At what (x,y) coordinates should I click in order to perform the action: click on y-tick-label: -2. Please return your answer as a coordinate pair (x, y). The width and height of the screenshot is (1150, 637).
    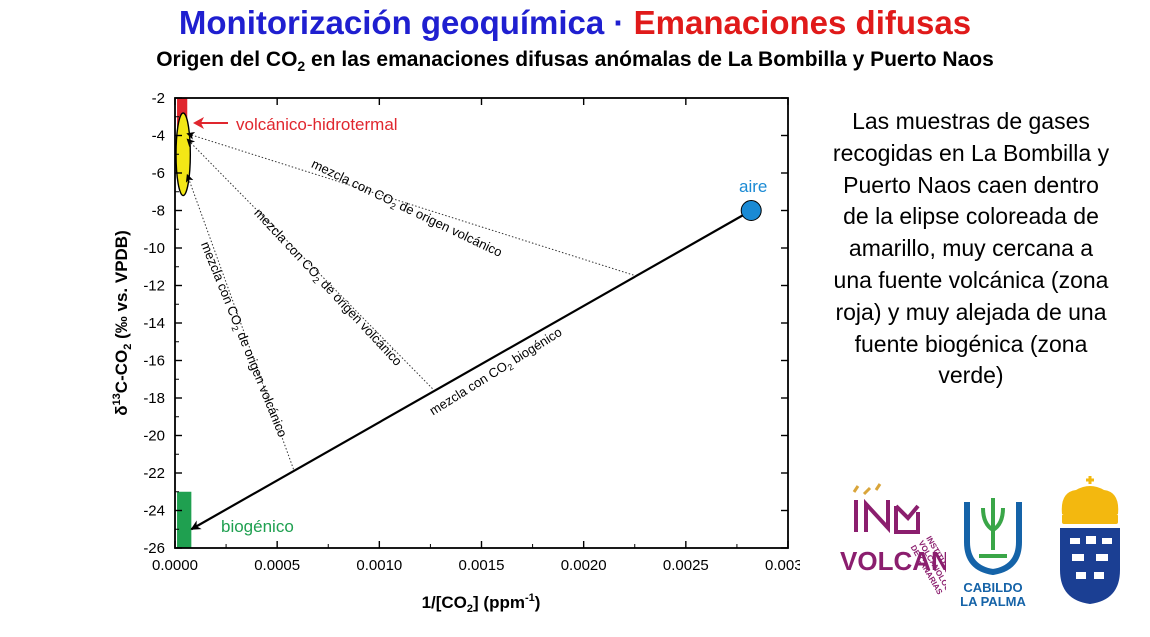
    Looking at the image, I should click on (158, 98).